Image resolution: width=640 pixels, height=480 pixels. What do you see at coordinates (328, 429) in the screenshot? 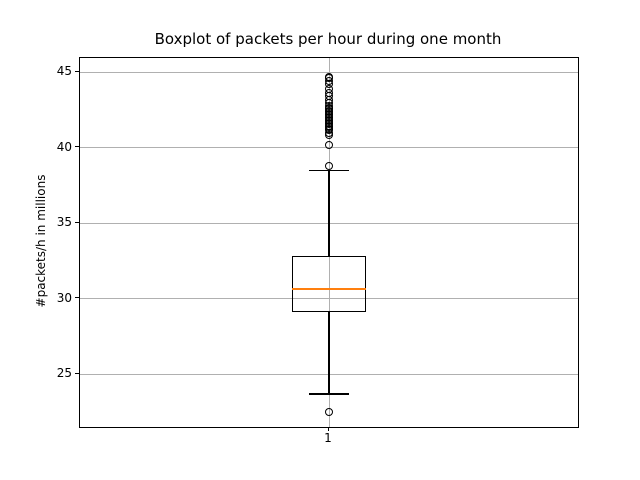
I see `x-tick-mark` at bounding box center [328, 429].